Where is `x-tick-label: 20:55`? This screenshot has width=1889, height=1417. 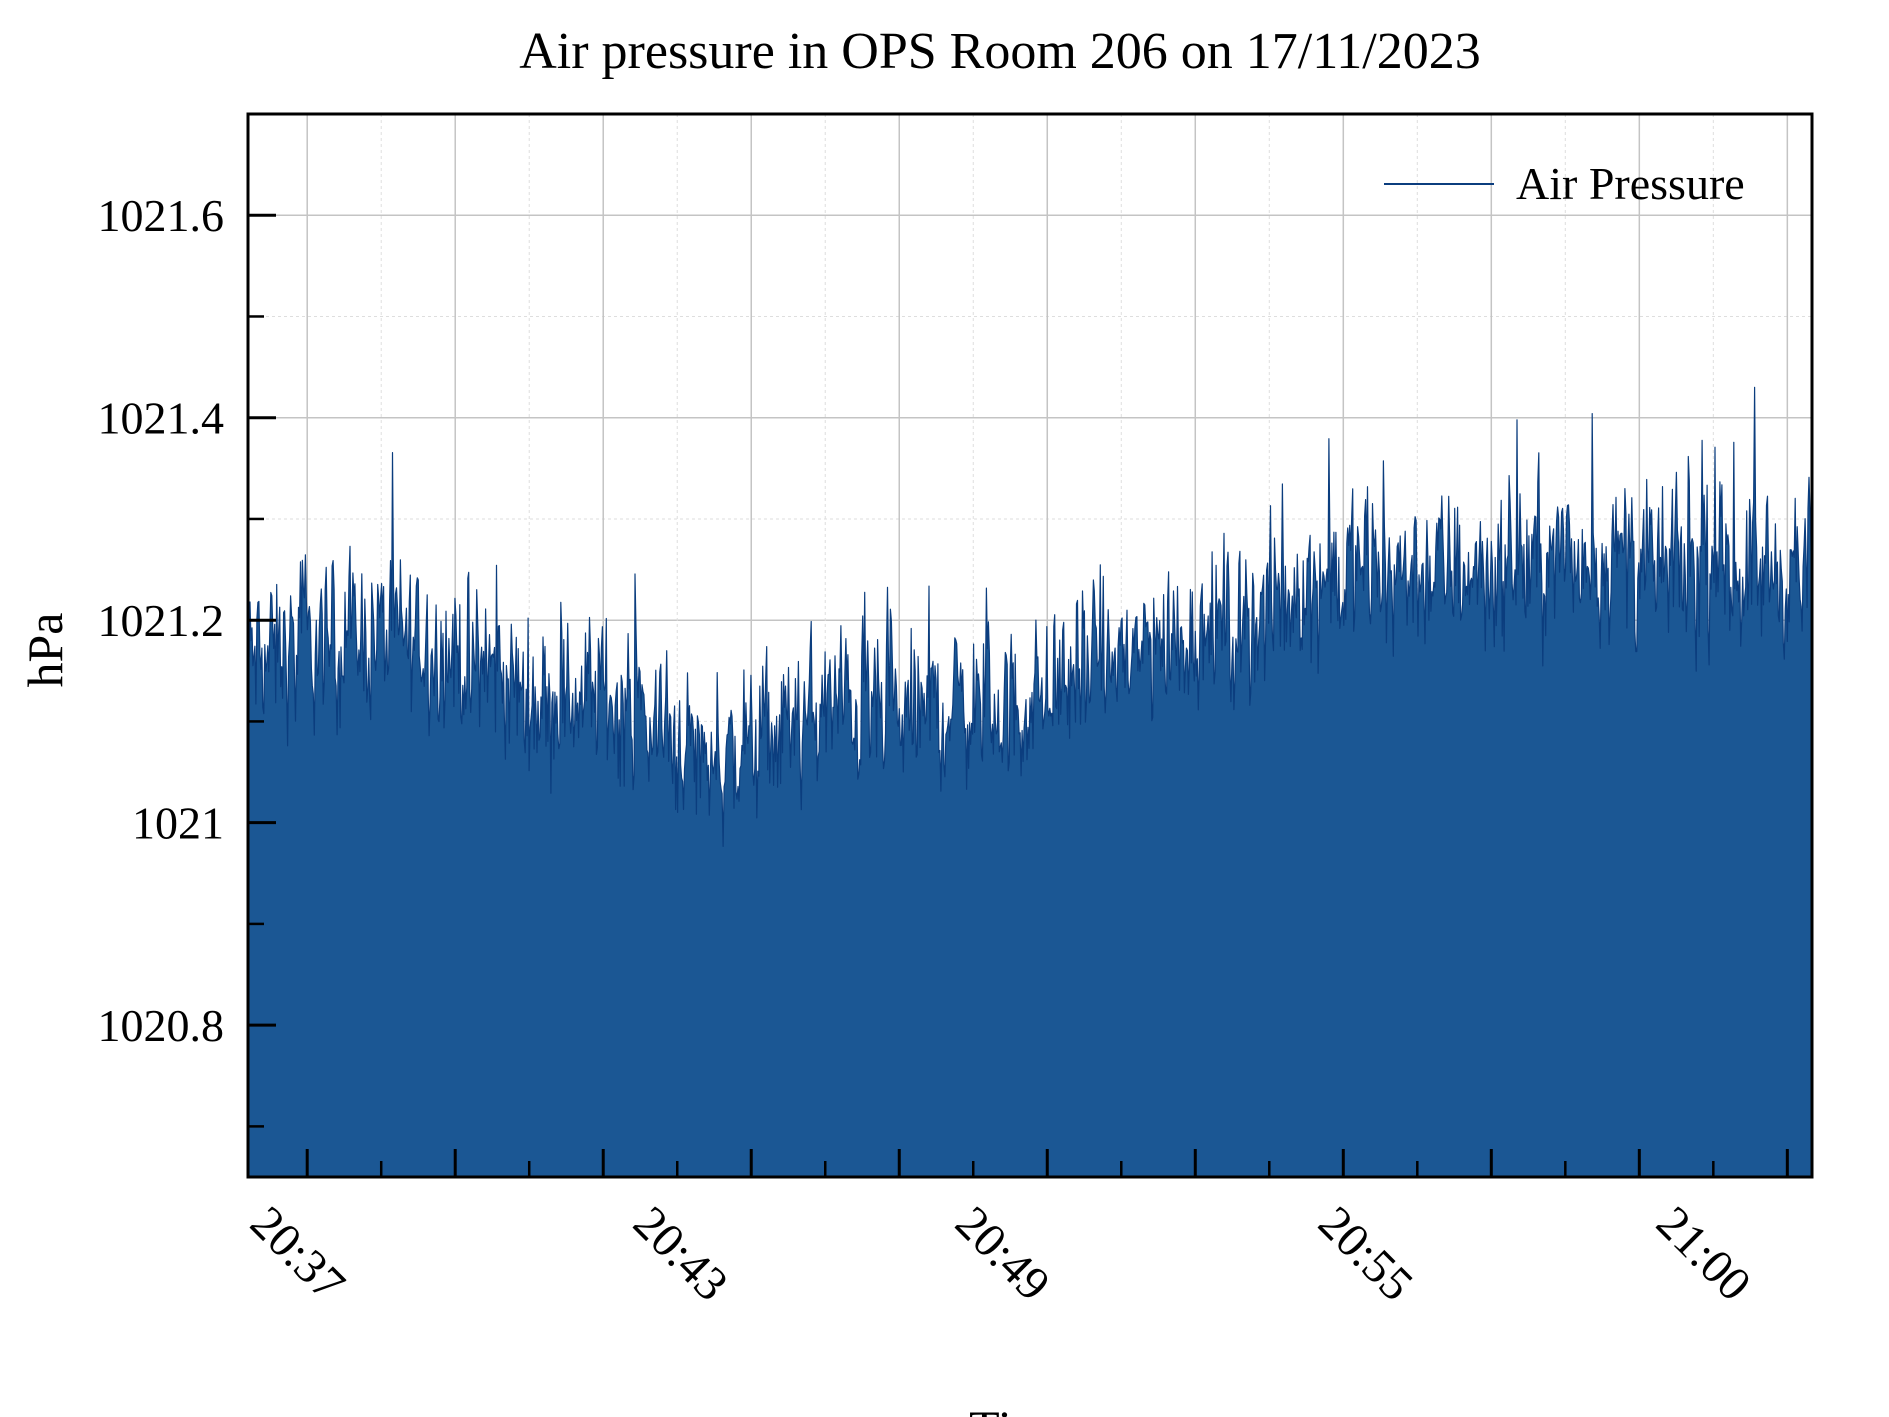 x-tick-label: 20:55 is located at coordinates (1365, 1253).